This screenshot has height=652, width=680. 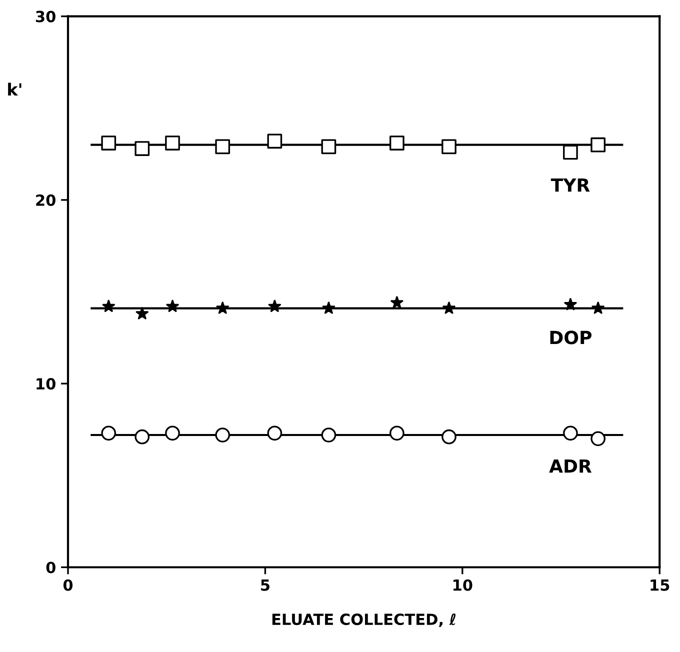 What do you see at coordinates (571, 337) in the screenshot?
I see `series-label: DOP` at bounding box center [571, 337].